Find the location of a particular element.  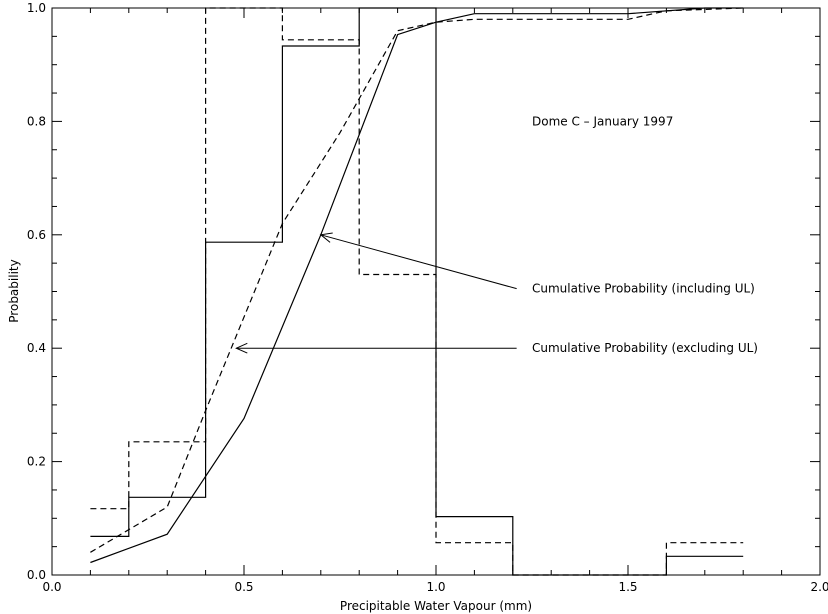

y-tick-label: 0.0 is located at coordinates (36, 575).